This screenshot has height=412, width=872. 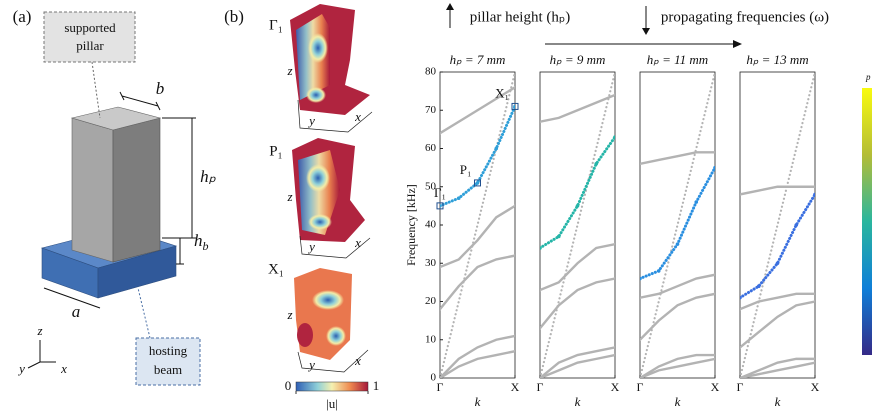 What do you see at coordinates (276, 25) in the screenshot?
I see `mode-label: Γ₁` at bounding box center [276, 25].